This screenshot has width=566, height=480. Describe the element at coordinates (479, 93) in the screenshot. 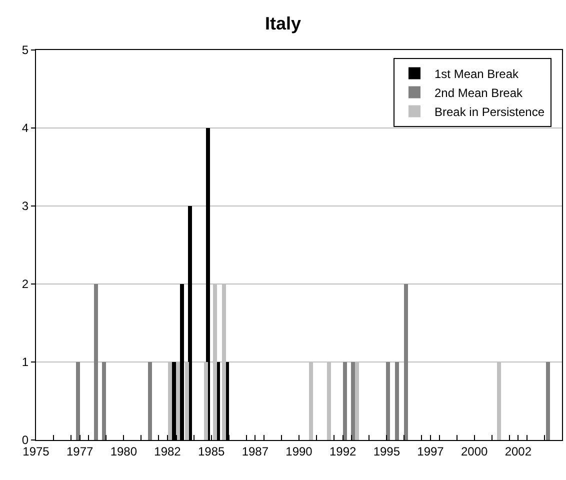

I see `legend-label: 2nd Mean Break` at that location.